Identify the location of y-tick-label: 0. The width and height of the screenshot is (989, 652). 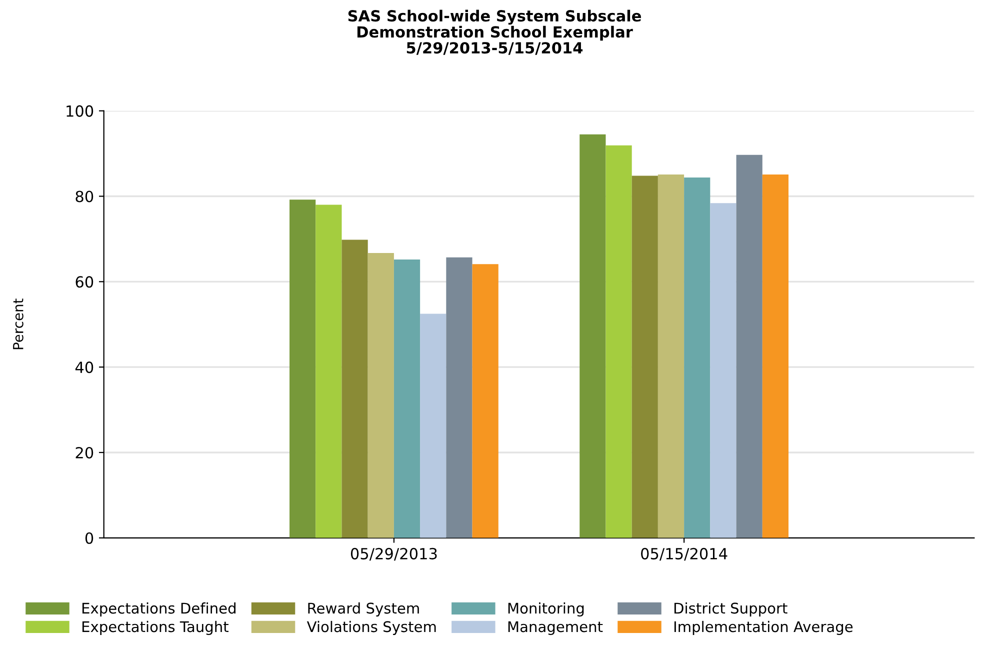
(89, 538).